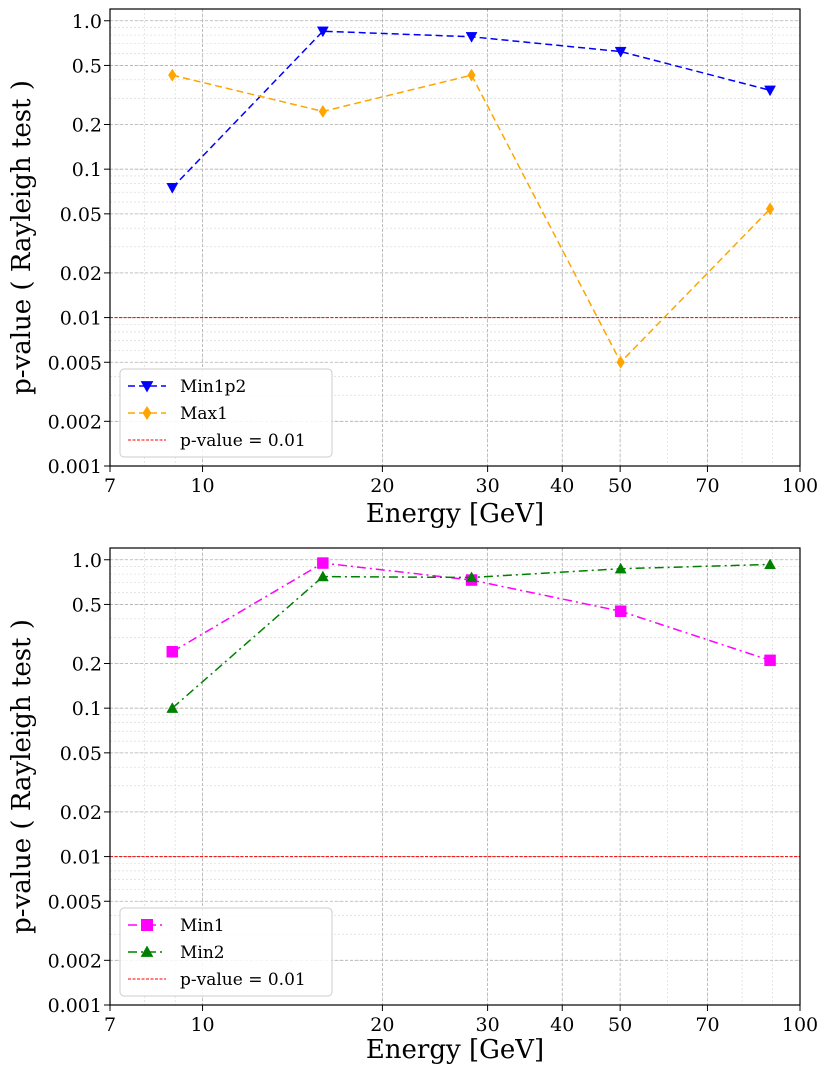 This screenshot has height=1065, width=830. I want to click on legend-label: Min1, so click(202, 926).